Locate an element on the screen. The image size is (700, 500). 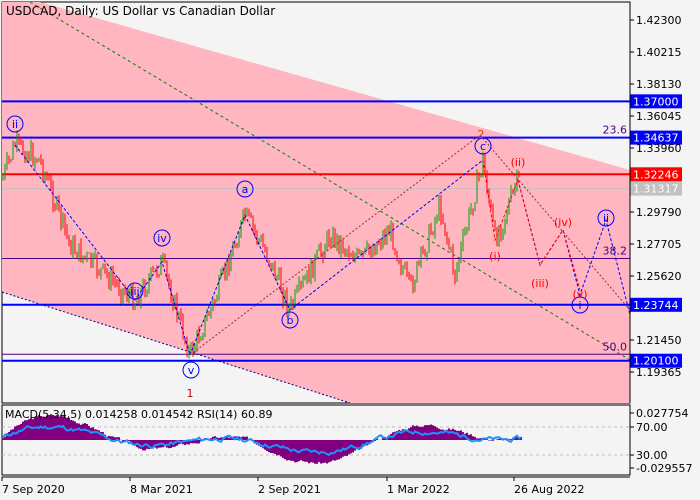
date-label: 26 Aug 2022 is located at coordinates (549, 489).